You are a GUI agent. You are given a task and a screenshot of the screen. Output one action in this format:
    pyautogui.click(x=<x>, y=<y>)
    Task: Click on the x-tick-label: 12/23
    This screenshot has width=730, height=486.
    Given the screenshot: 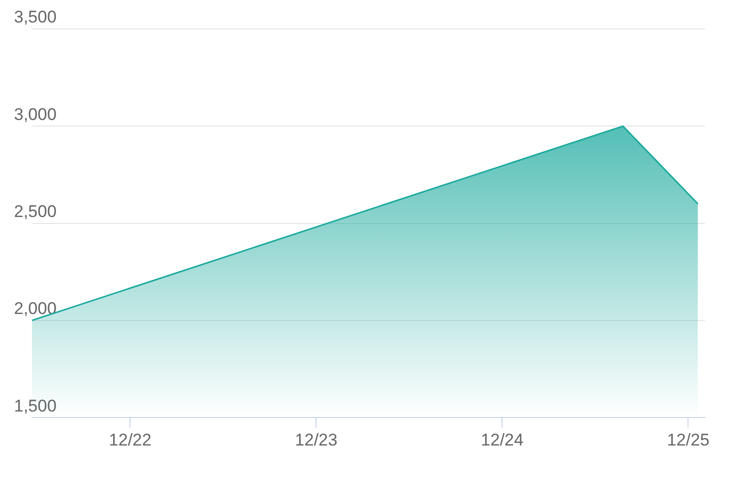 What is the action you would take?
    pyautogui.click(x=316, y=440)
    